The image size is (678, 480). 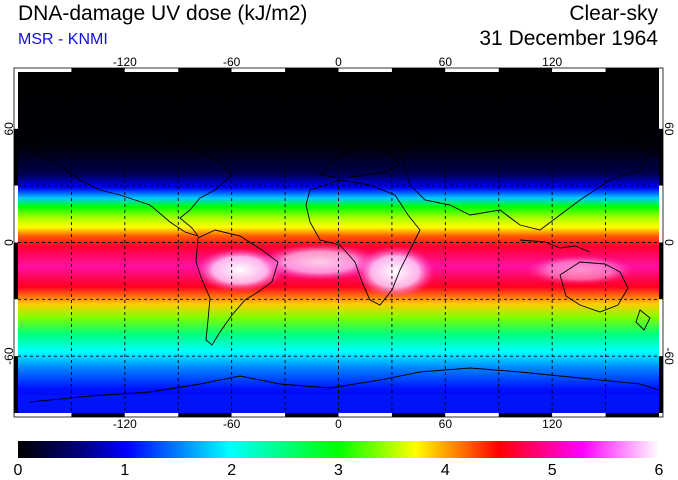 I want to click on colorbar-labels: 0 1 2 3 4 5 6, so click(x=339, y=470).